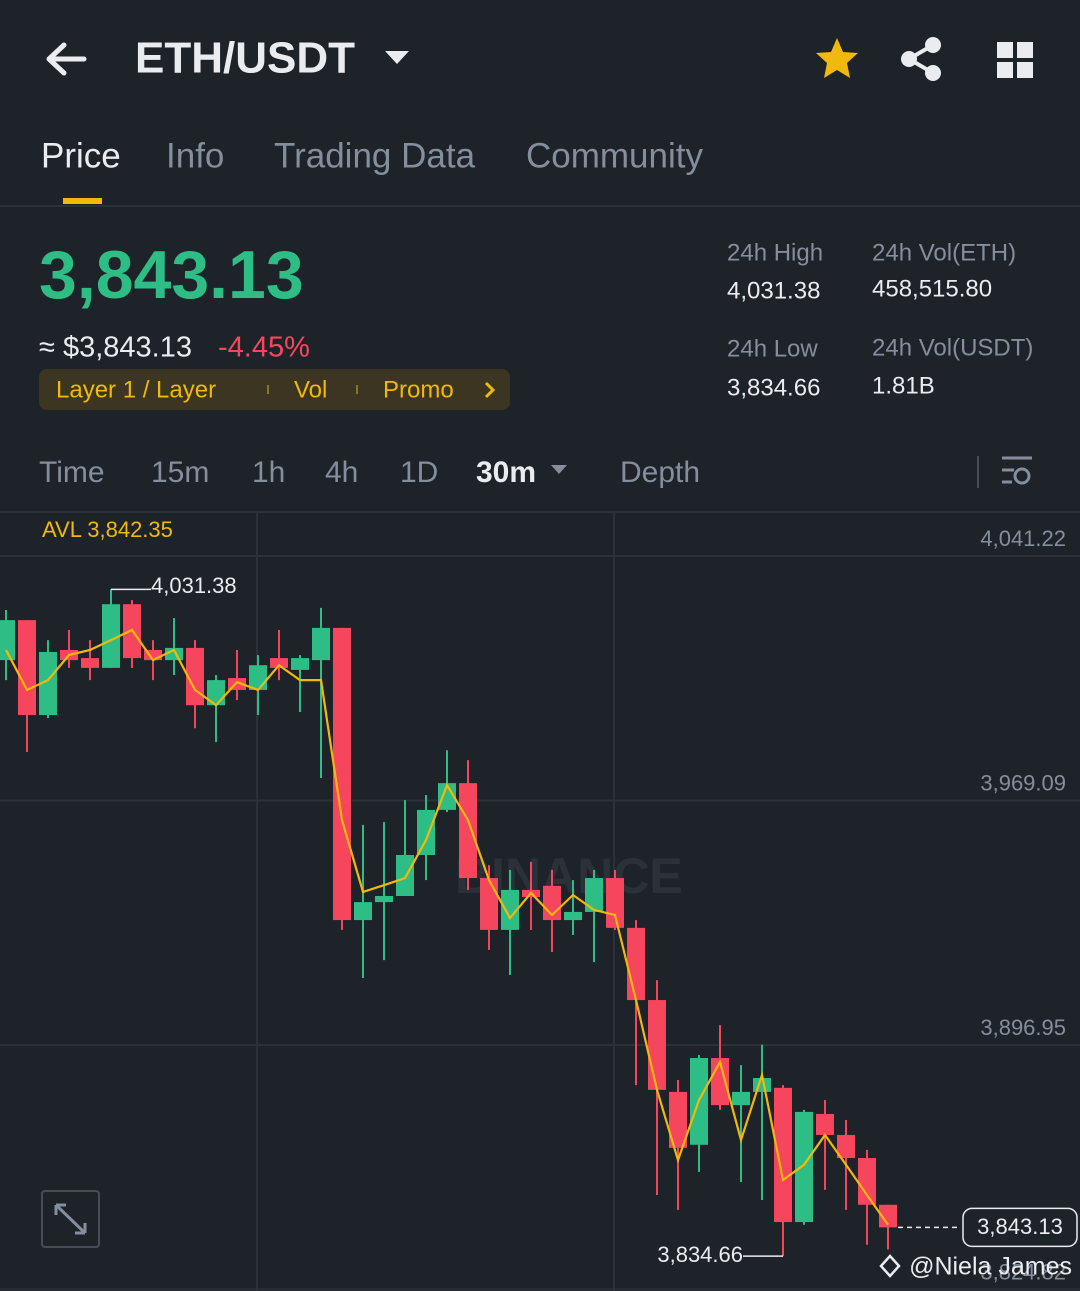 The width and height of the screenshot is (1080, 1291). Describe the element at coordinates (1023, 1271) in the screenshot. I see `y-tick-label: 3,824.82` at that location.